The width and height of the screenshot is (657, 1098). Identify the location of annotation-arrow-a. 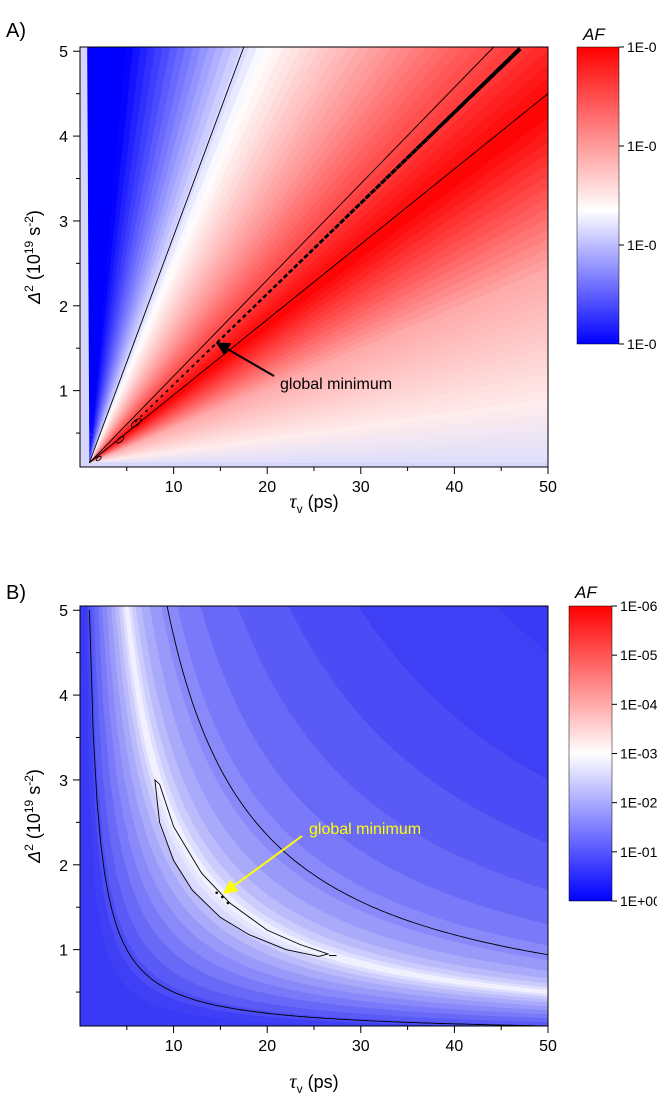
(245, 359).